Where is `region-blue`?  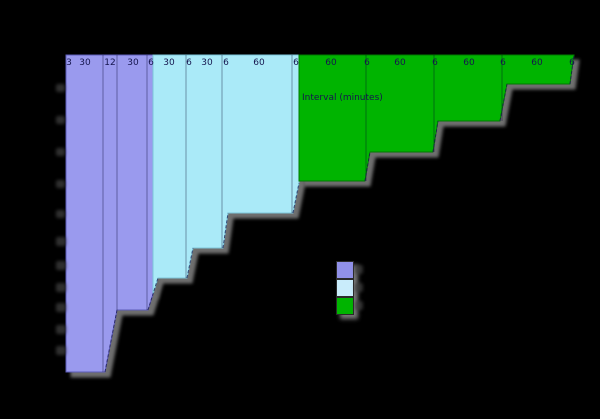
region-blue is located at coordinates (226, 174).